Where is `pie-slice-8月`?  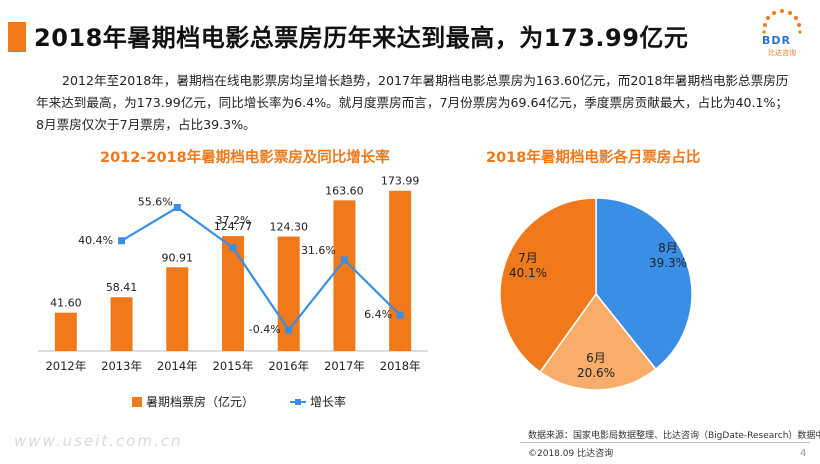
pie-slice-8月 is located at coordinates (644, 284).